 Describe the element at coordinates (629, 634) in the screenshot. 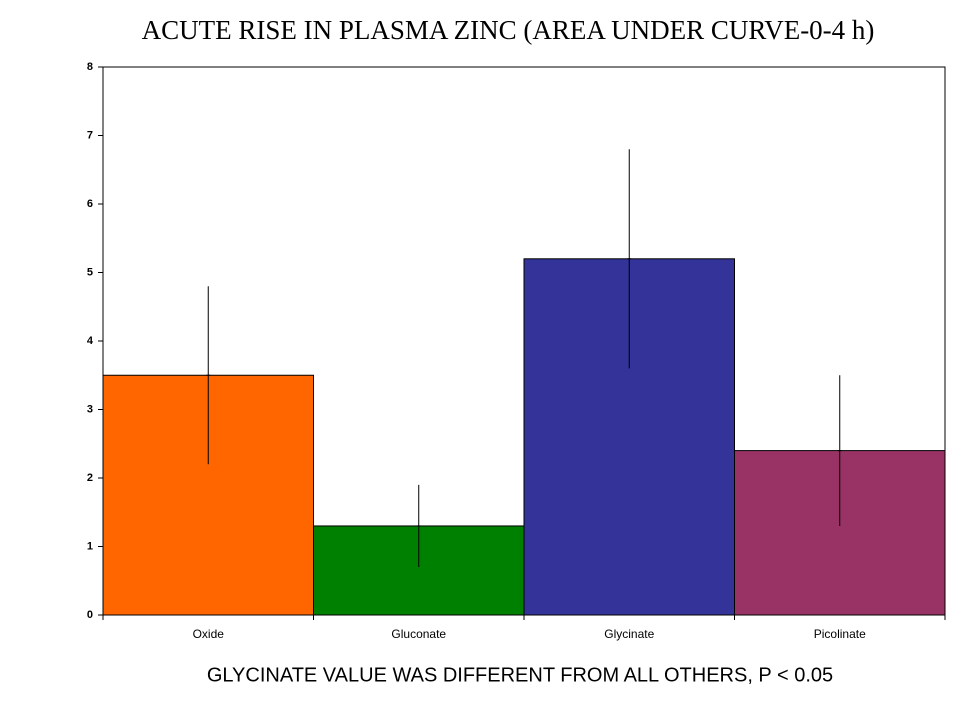

I see `x-tick-label: Glycinate` at that location.